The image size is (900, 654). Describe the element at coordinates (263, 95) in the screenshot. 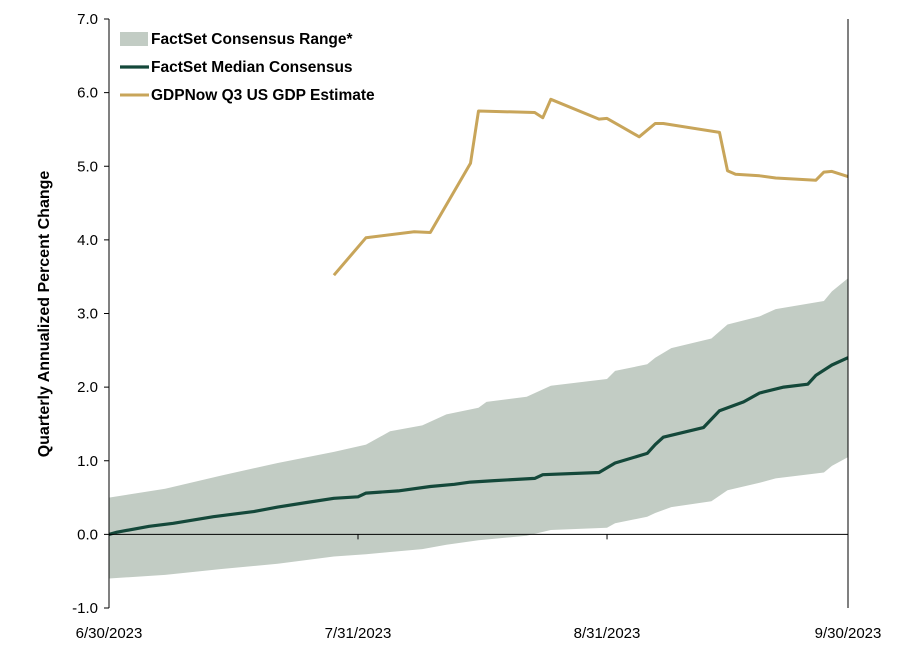

I see `legend-label-gdpnow-q3-us-gdp-estimate: GDPNow Q3 US GDP Estimate` at that location.